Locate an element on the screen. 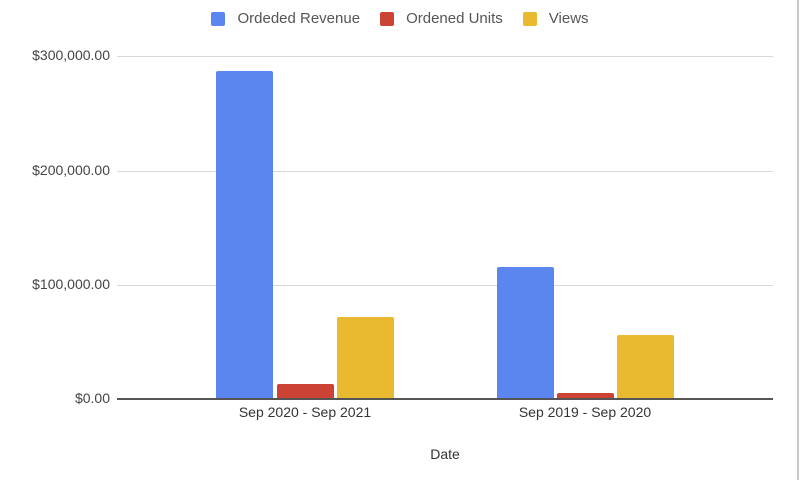 The image size is (800, 480). legend-item-views: Views is located at coordinates (555, 18).